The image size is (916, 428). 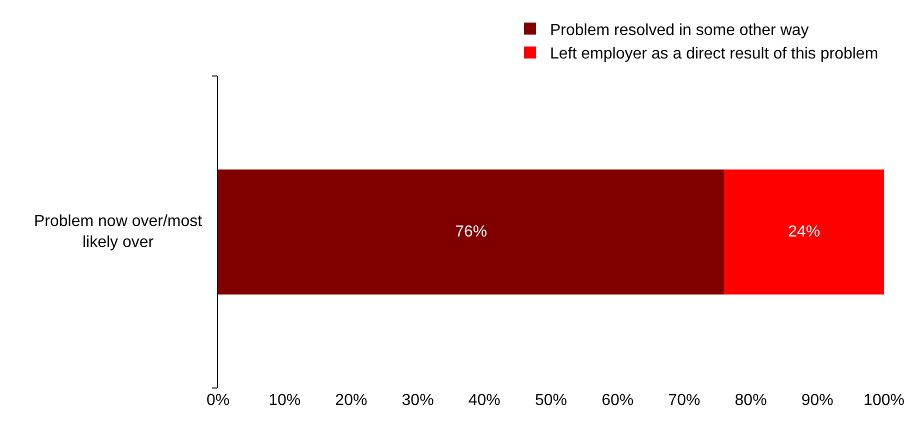 What do you see at coordinates (714, 54) in the screenshot?
I see `legend-label: Left employer as a direct result of this problem` at bounding box center [714, 54].